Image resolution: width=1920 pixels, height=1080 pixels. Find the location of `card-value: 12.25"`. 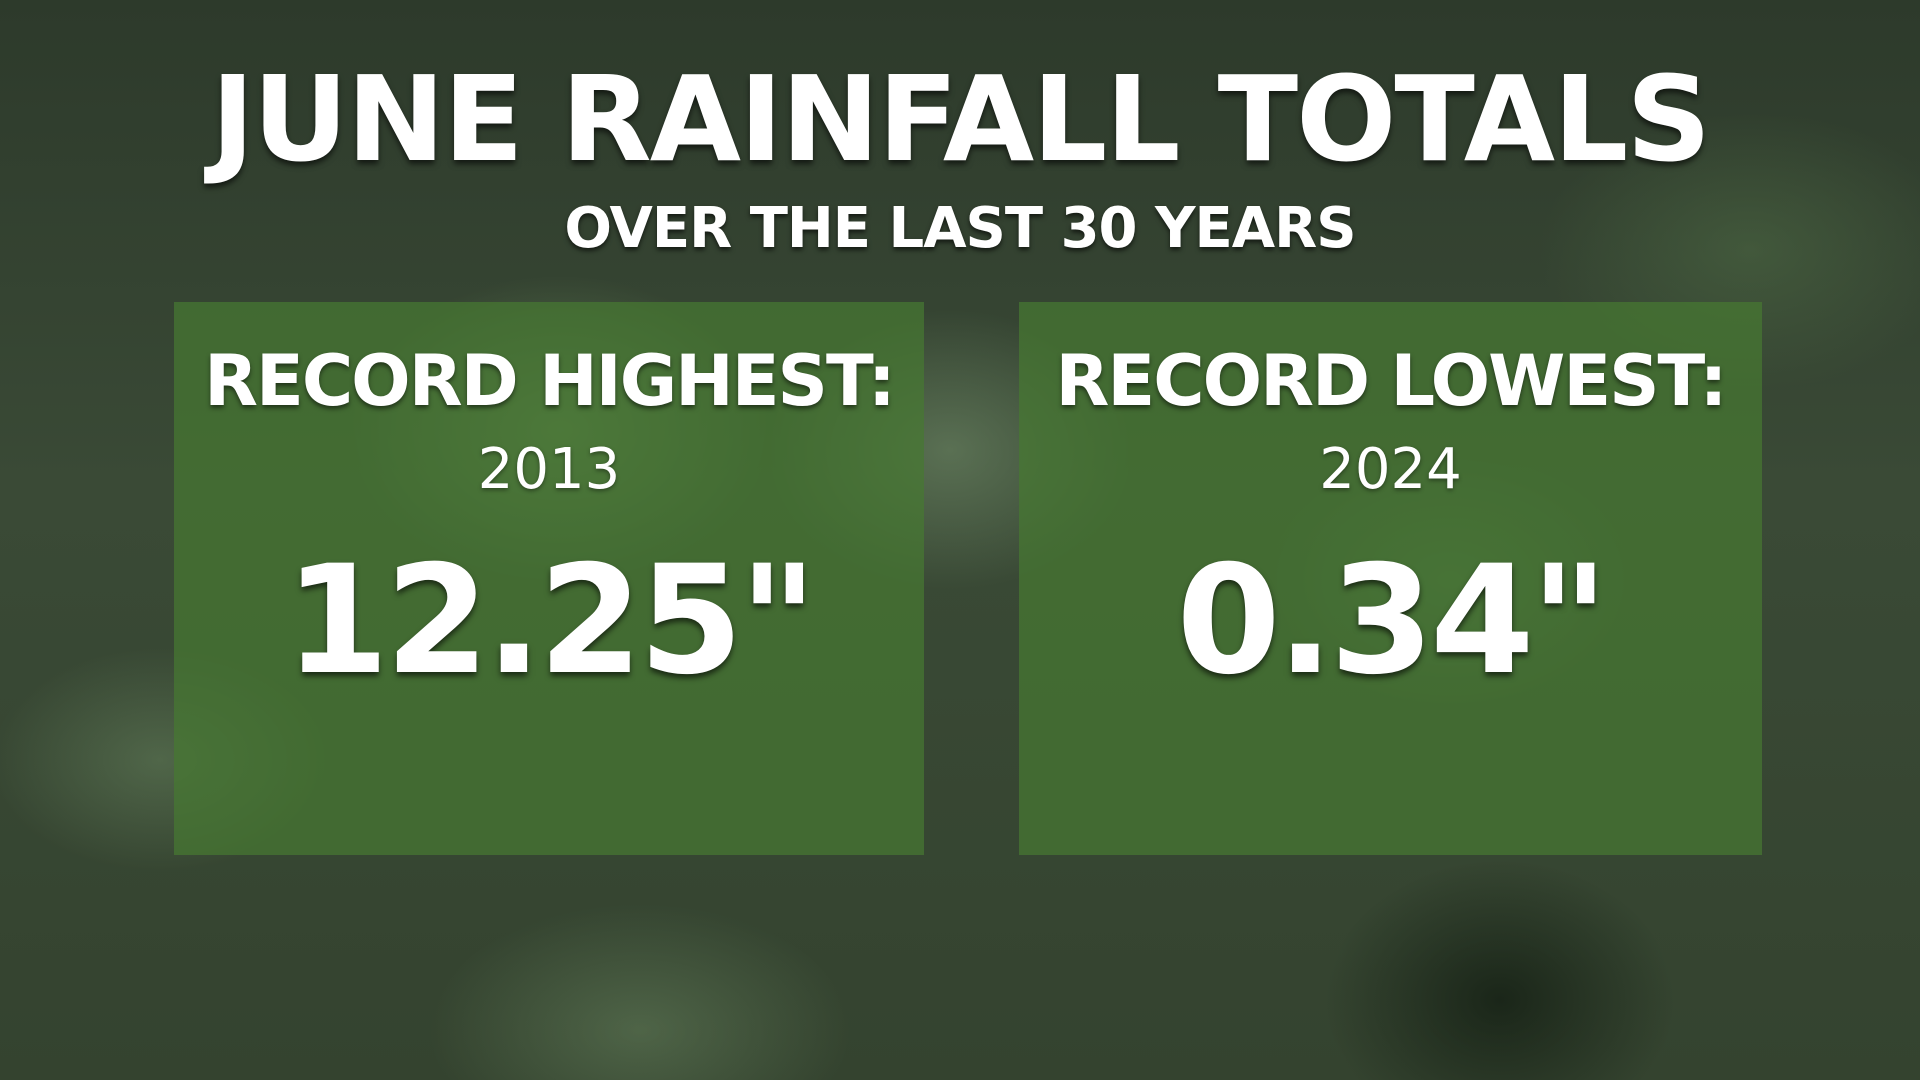

card-value: 12.25" is located at coordinates (551, 621).